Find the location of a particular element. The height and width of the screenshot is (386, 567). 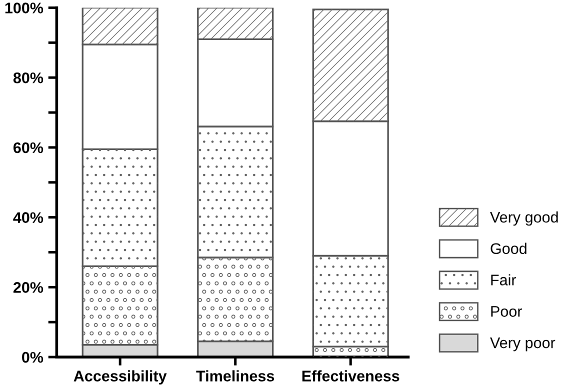

y-tick-label: 20% is located at coordinates (28, 287).